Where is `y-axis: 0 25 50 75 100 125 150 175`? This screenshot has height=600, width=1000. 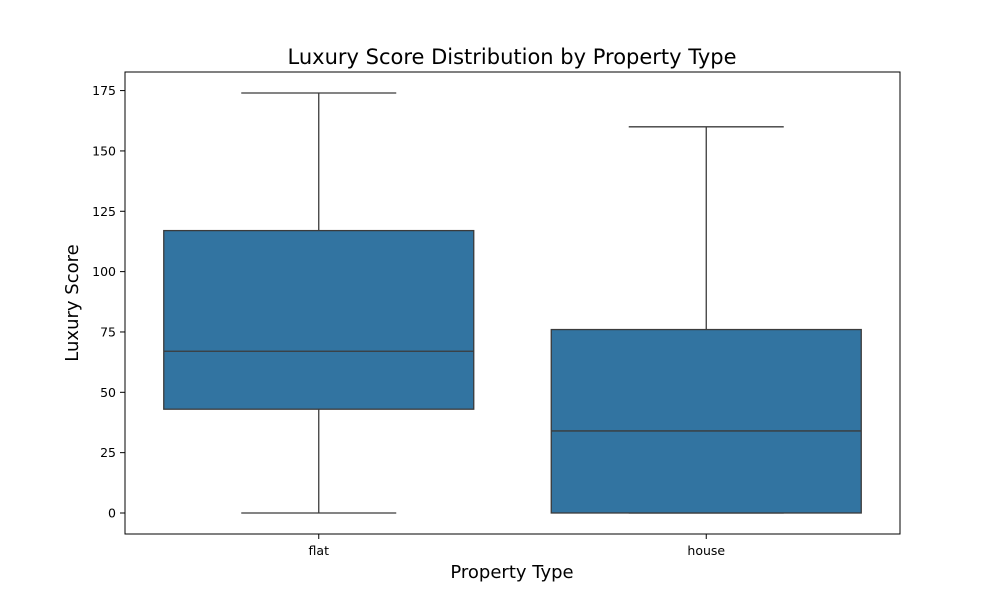 y-axis: 0 25 50 75 100 125 150 175 is located at coordinates (108, 302).